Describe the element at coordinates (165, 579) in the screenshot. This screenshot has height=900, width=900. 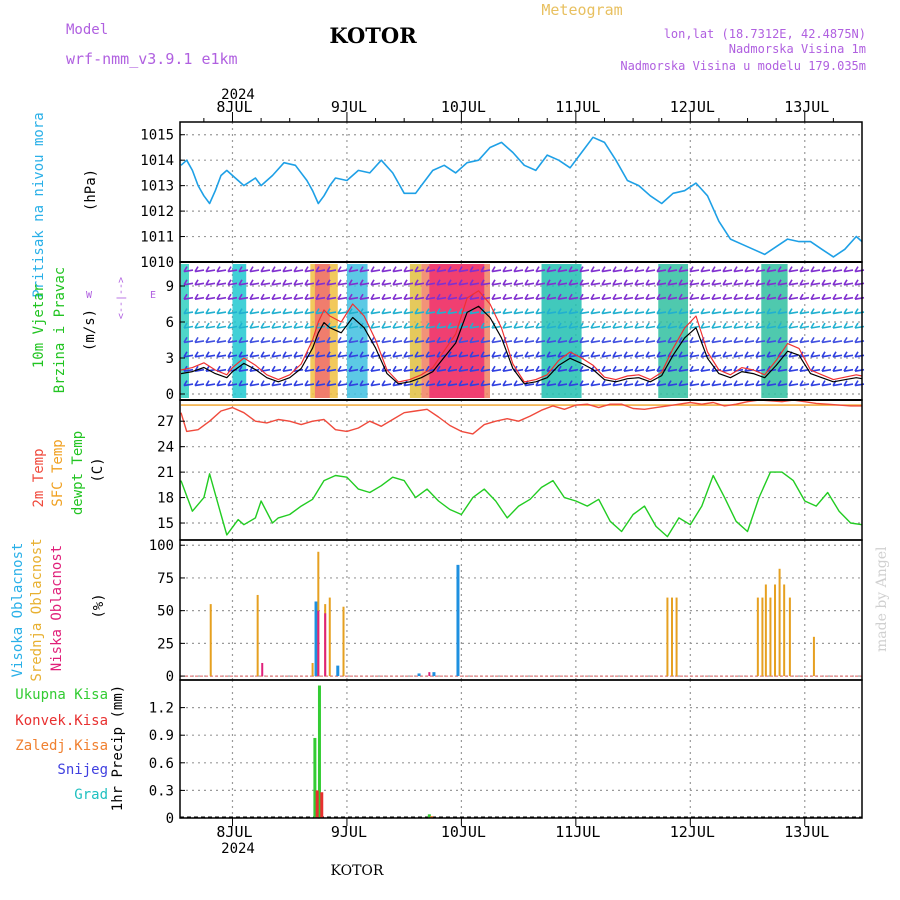
I see `y-tick-label: 75` at that location.